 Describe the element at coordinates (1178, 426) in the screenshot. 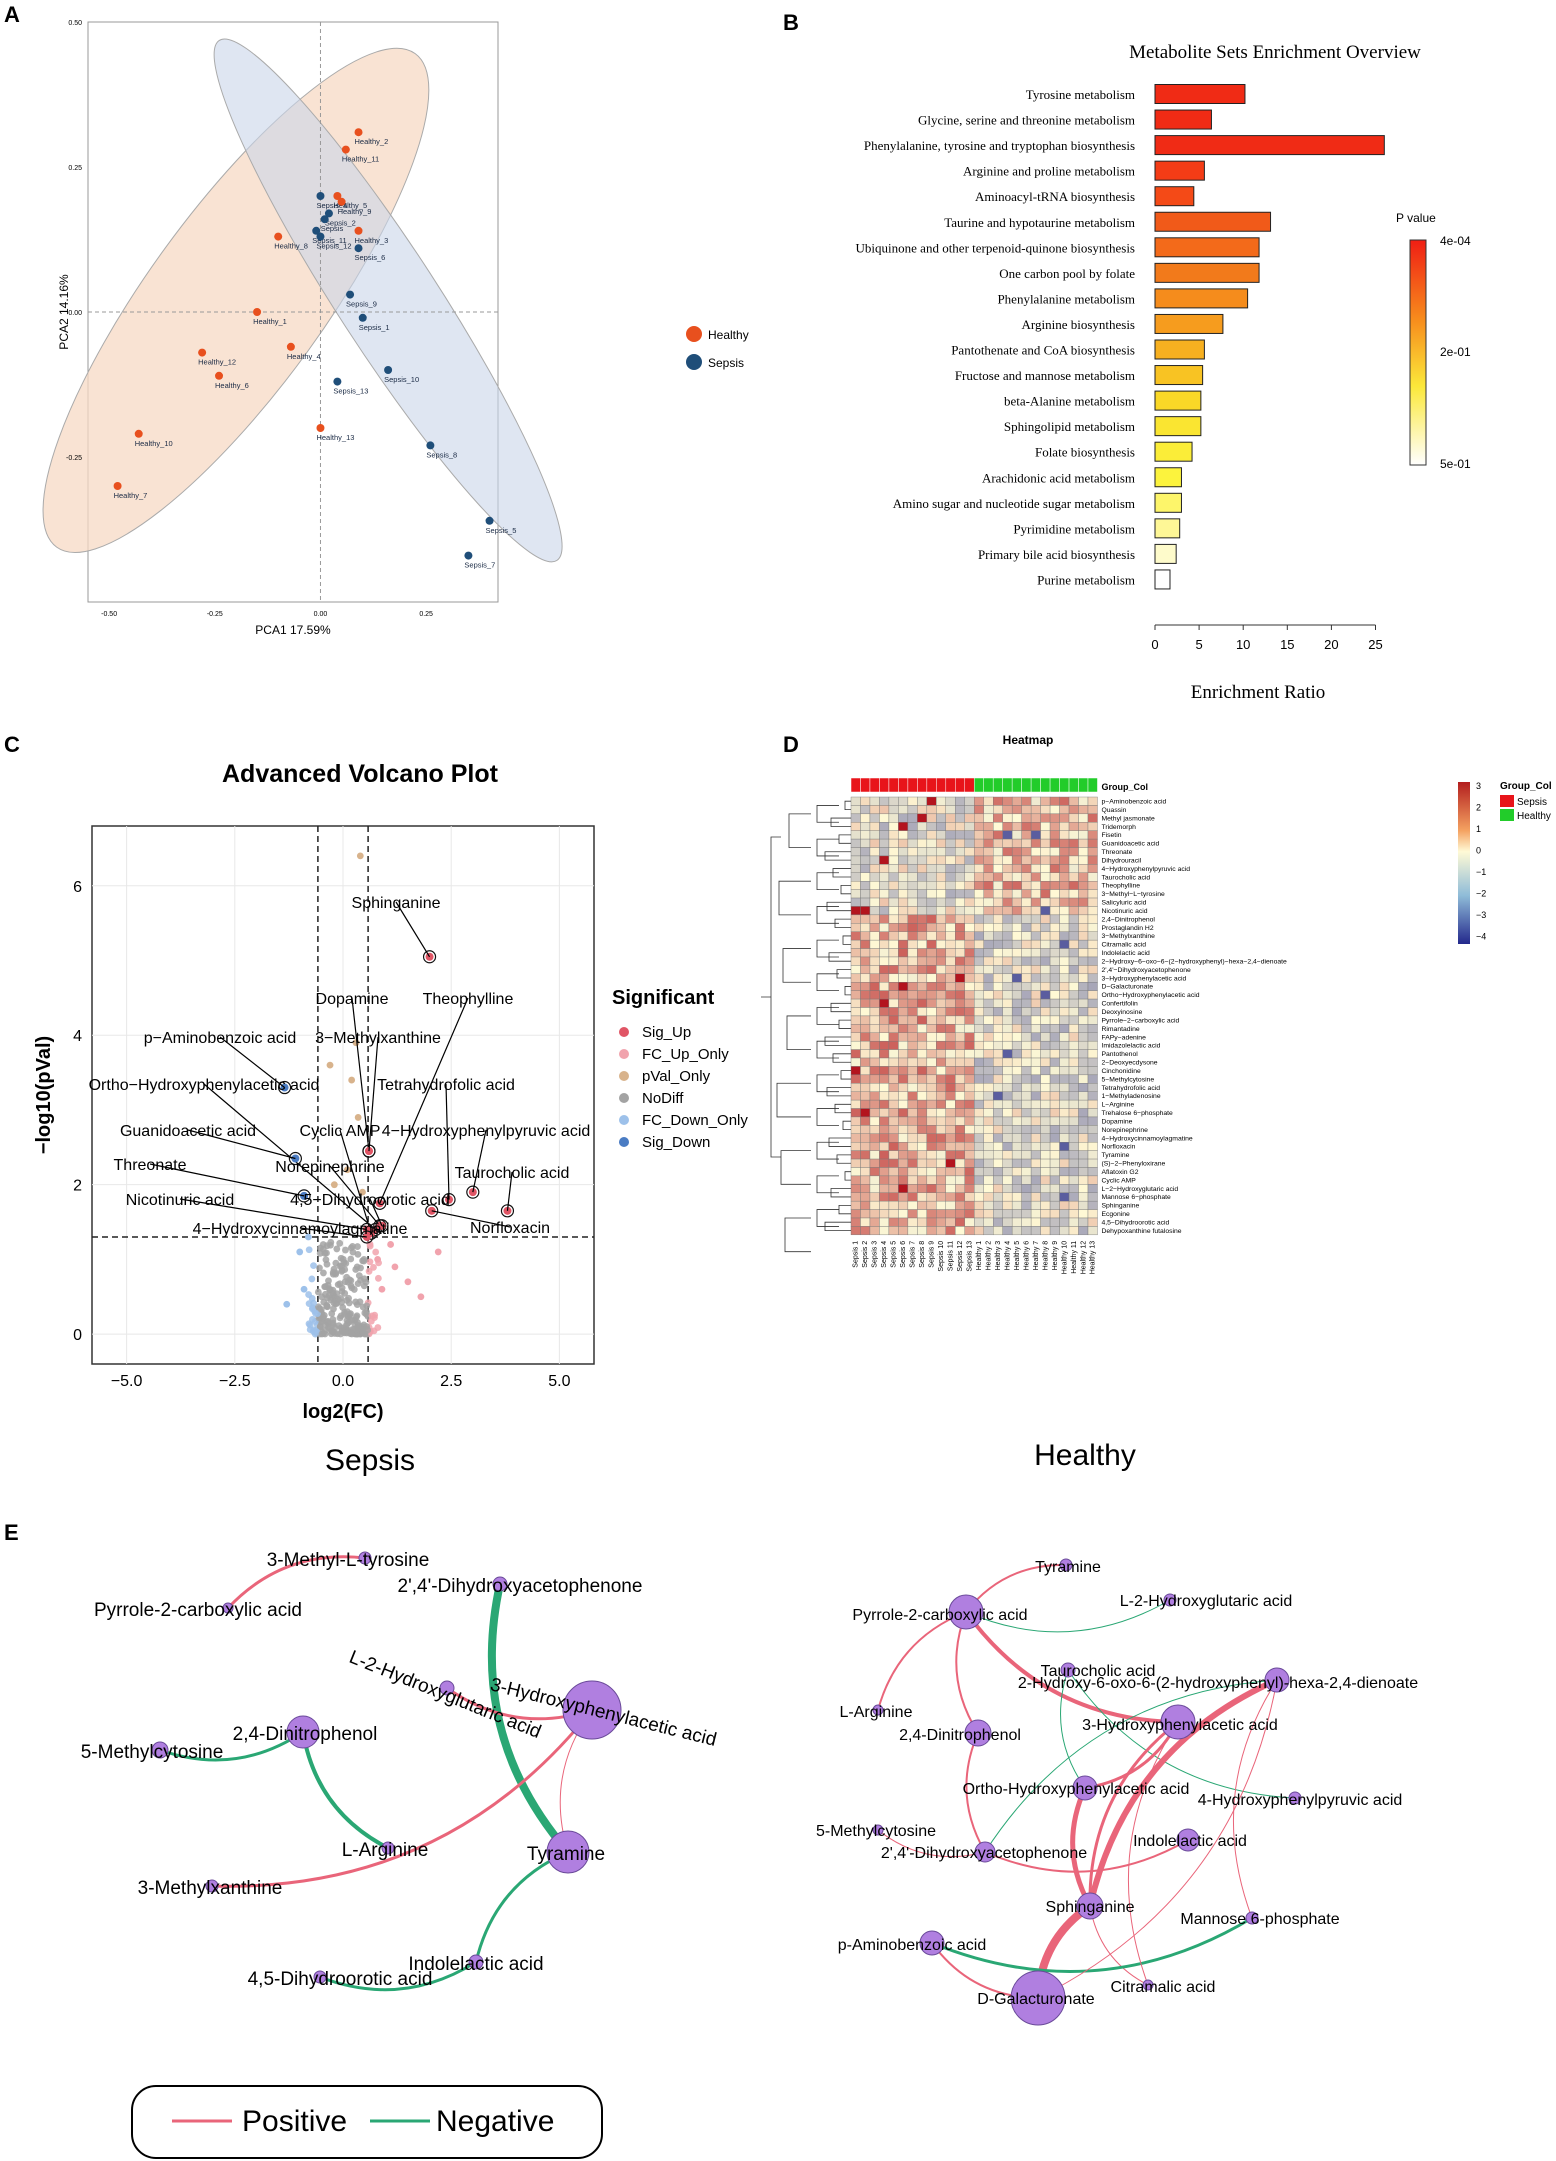

I see `enrichment-bar` at that location.